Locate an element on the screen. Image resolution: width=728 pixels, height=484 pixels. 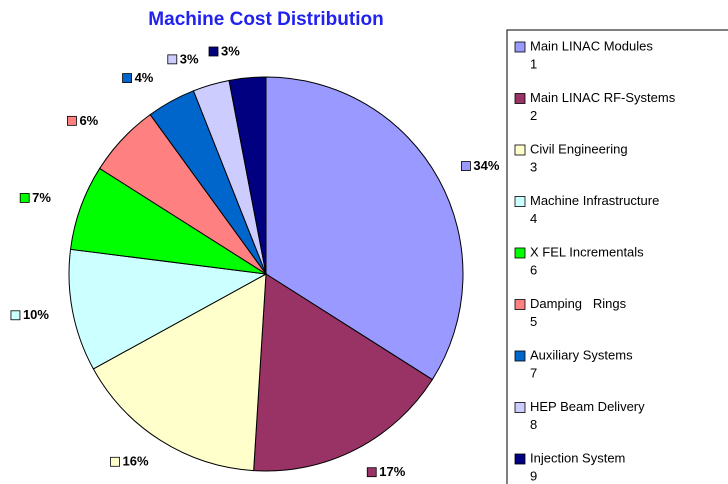
data-label: 17% is located at coordinates (392, 471).